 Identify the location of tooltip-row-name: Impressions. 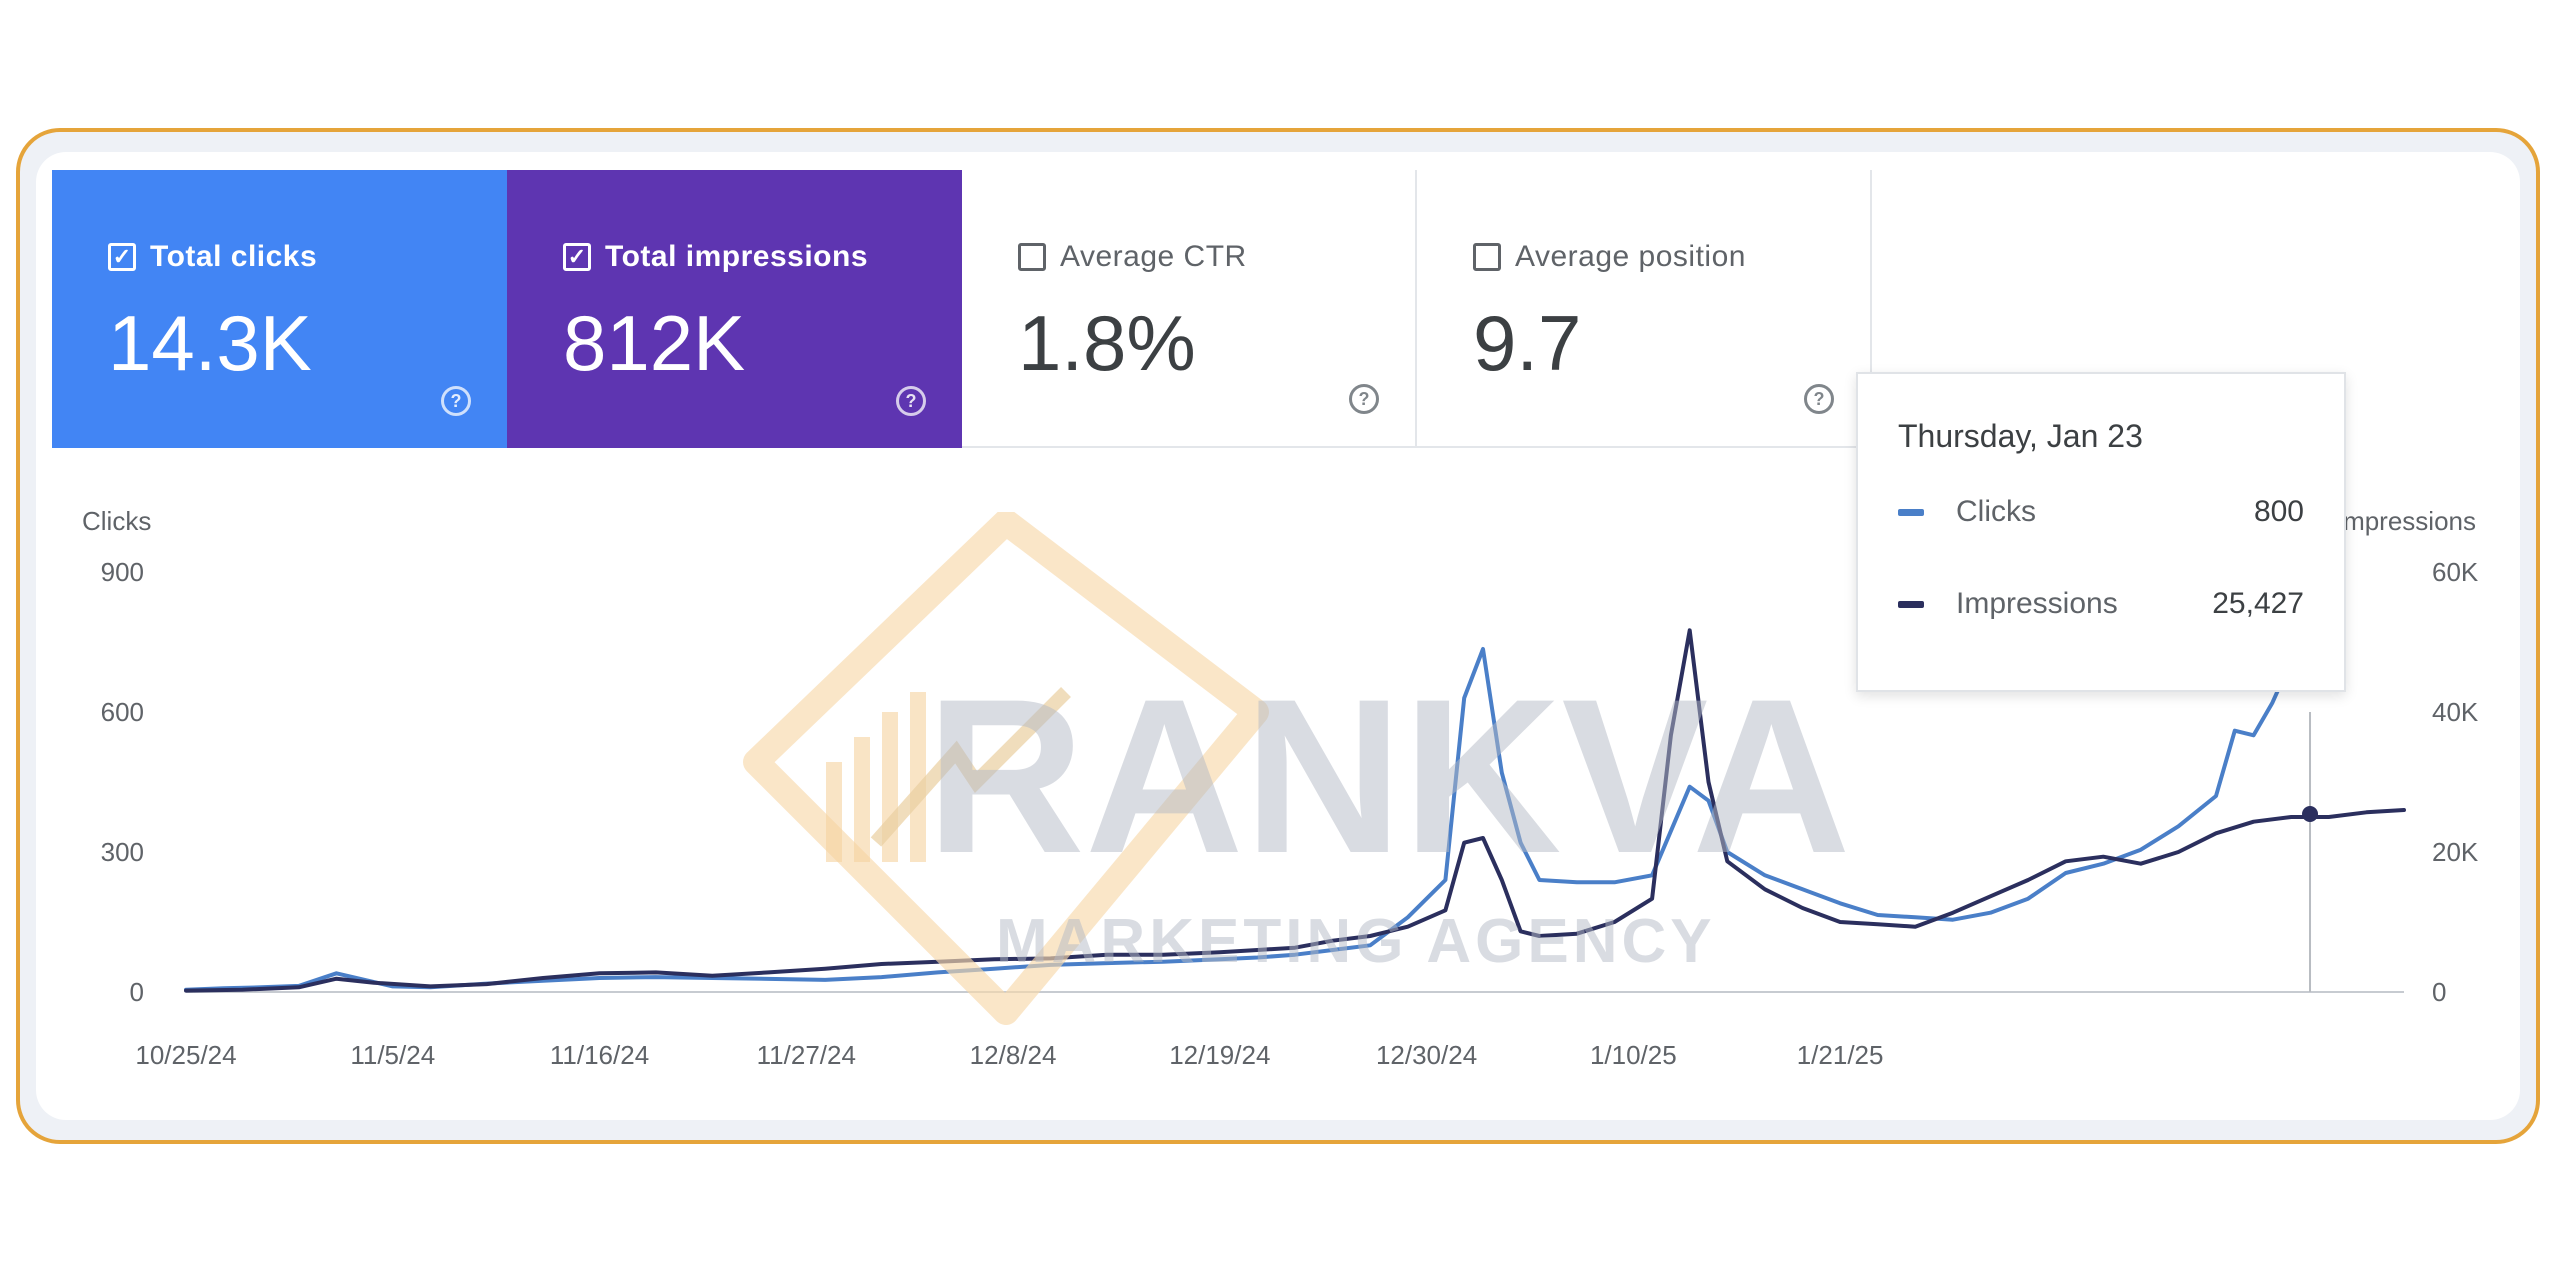
(2037, 603).